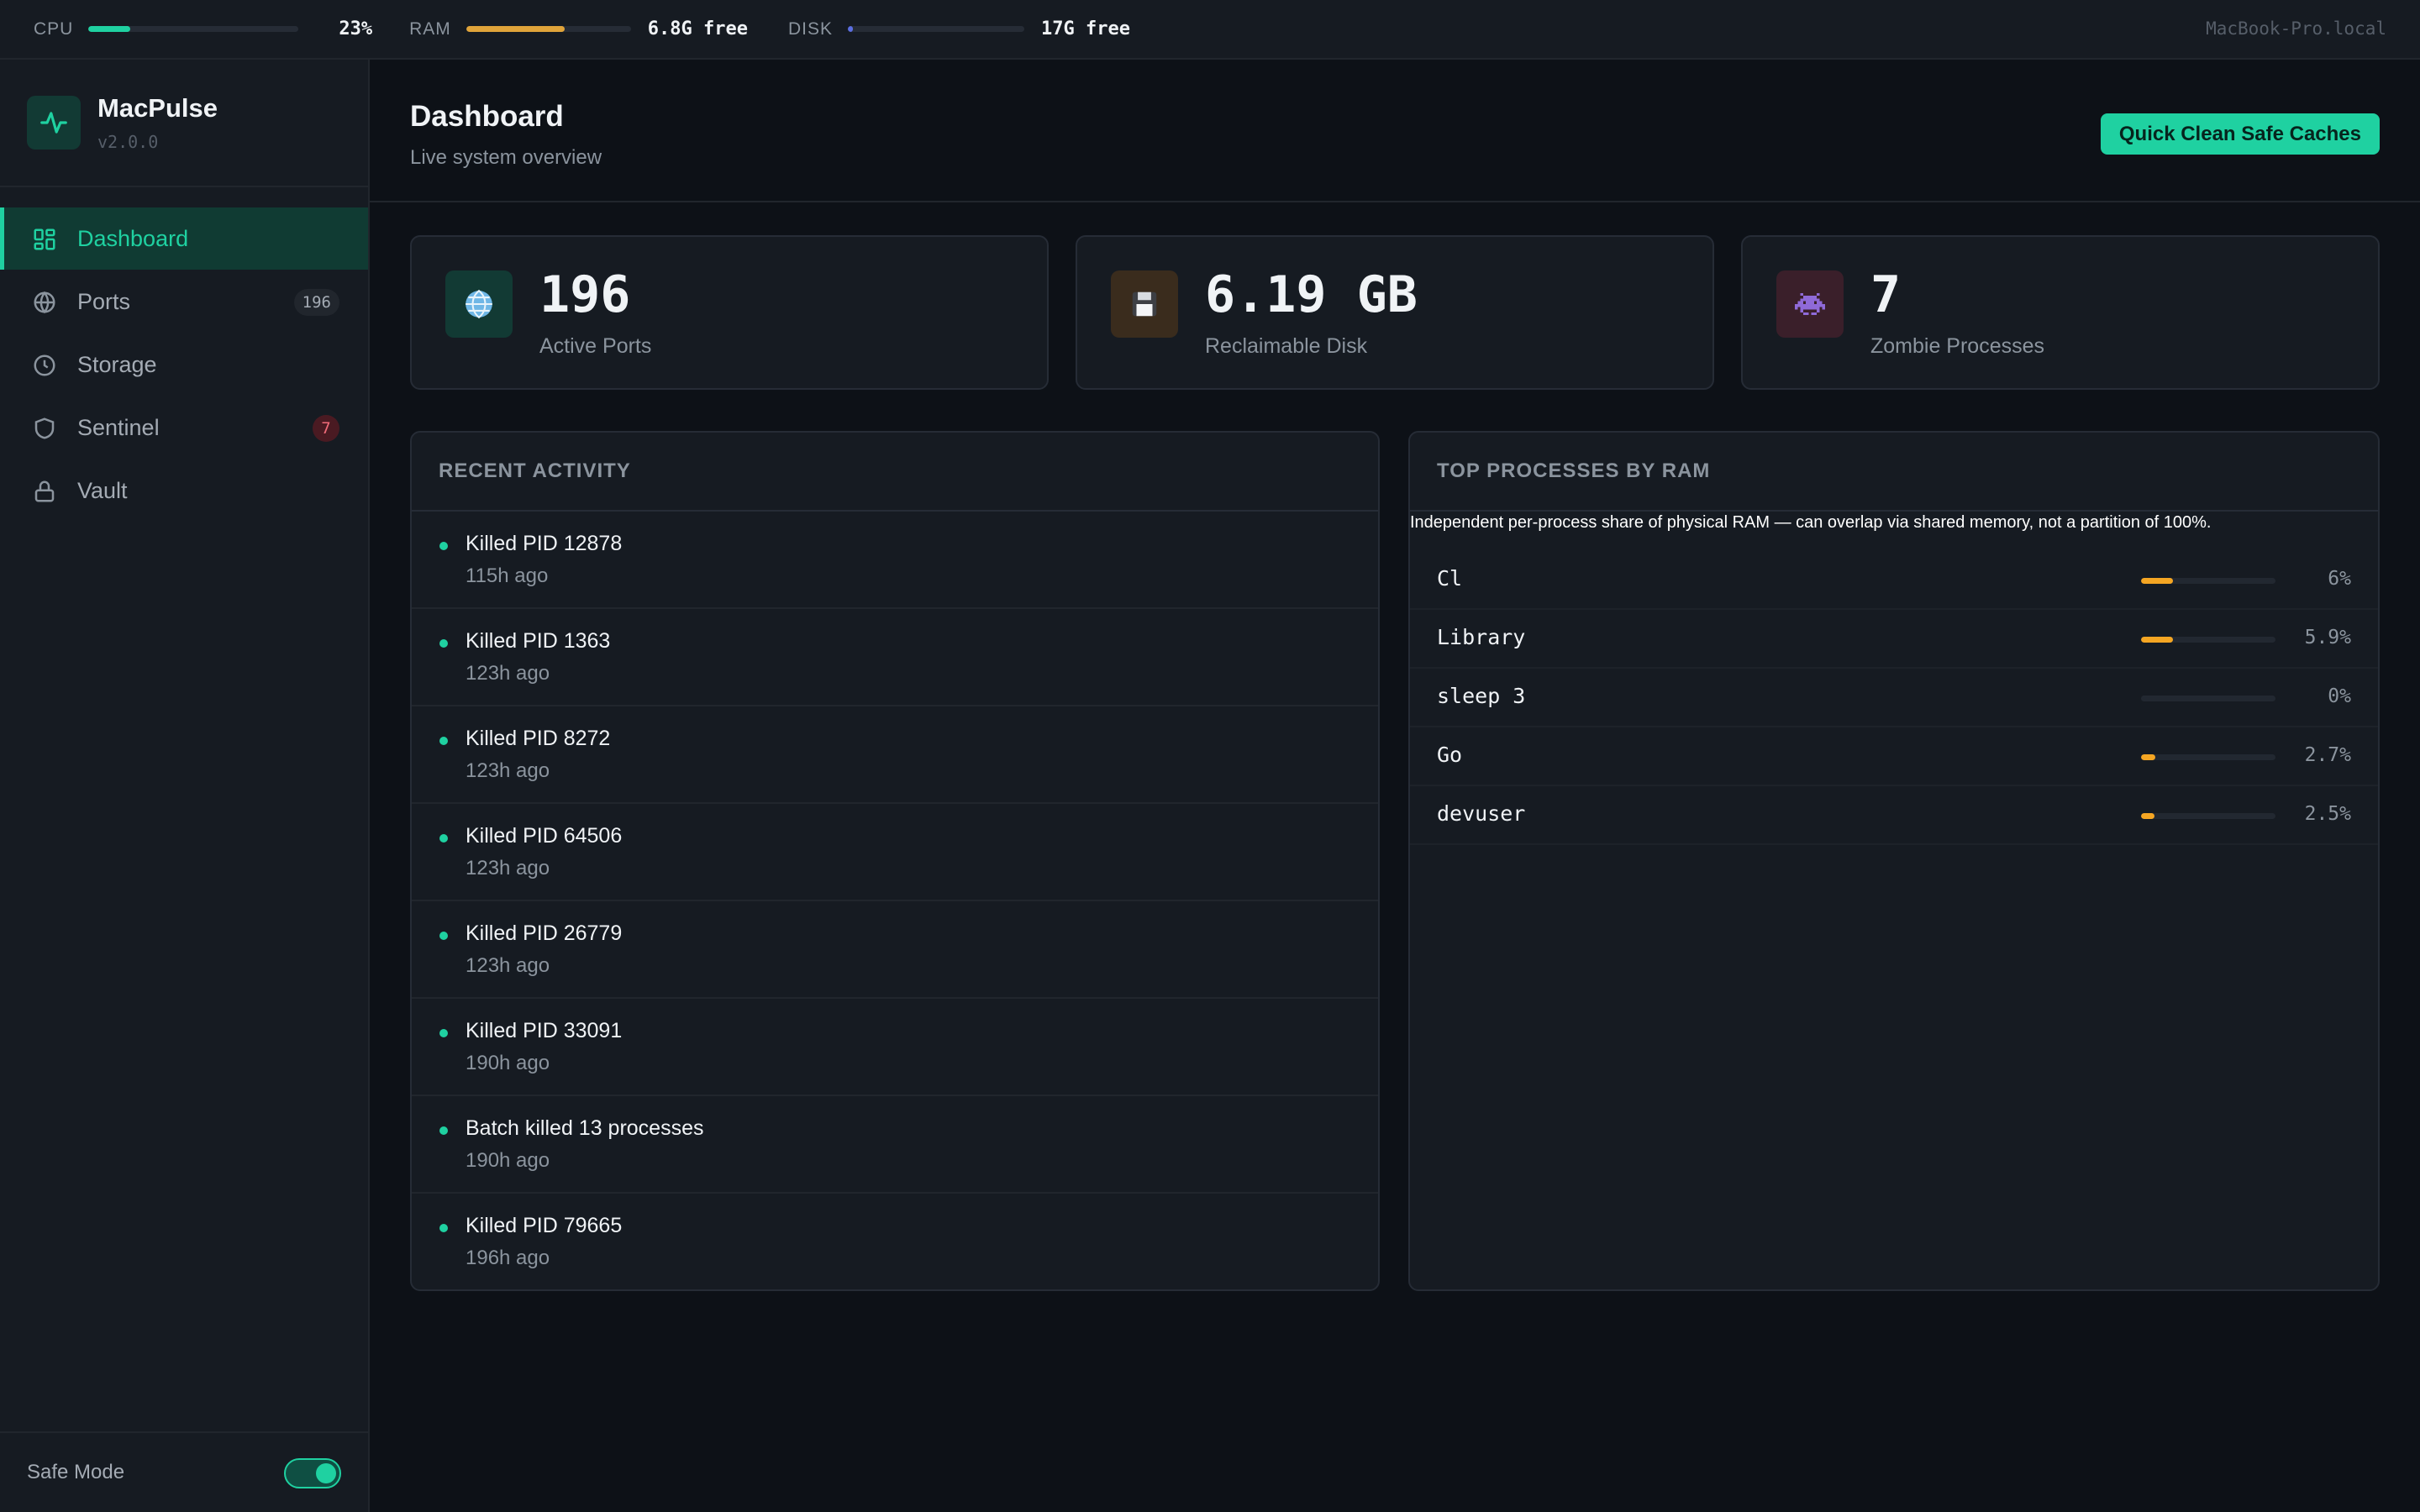 The width and height of the screenshot is (2420, 1512). What do you see at coordinates (184, 123) in the screenshot?
I see `brand: MacPulse v2.0.0` at bounding box center [184, 123].